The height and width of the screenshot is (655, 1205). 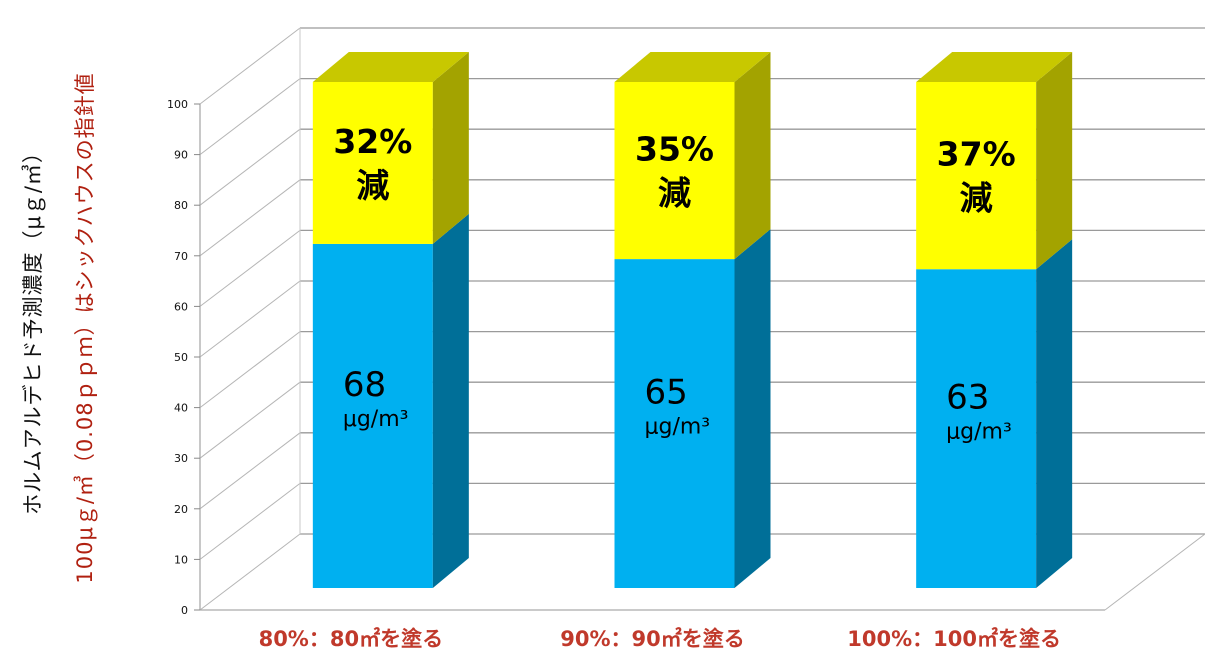 What do you see at coordinates (954, 639) in the screenshot?
I see `category-label: 100%：100㎡を塗る` at bounding box center [954, 639].